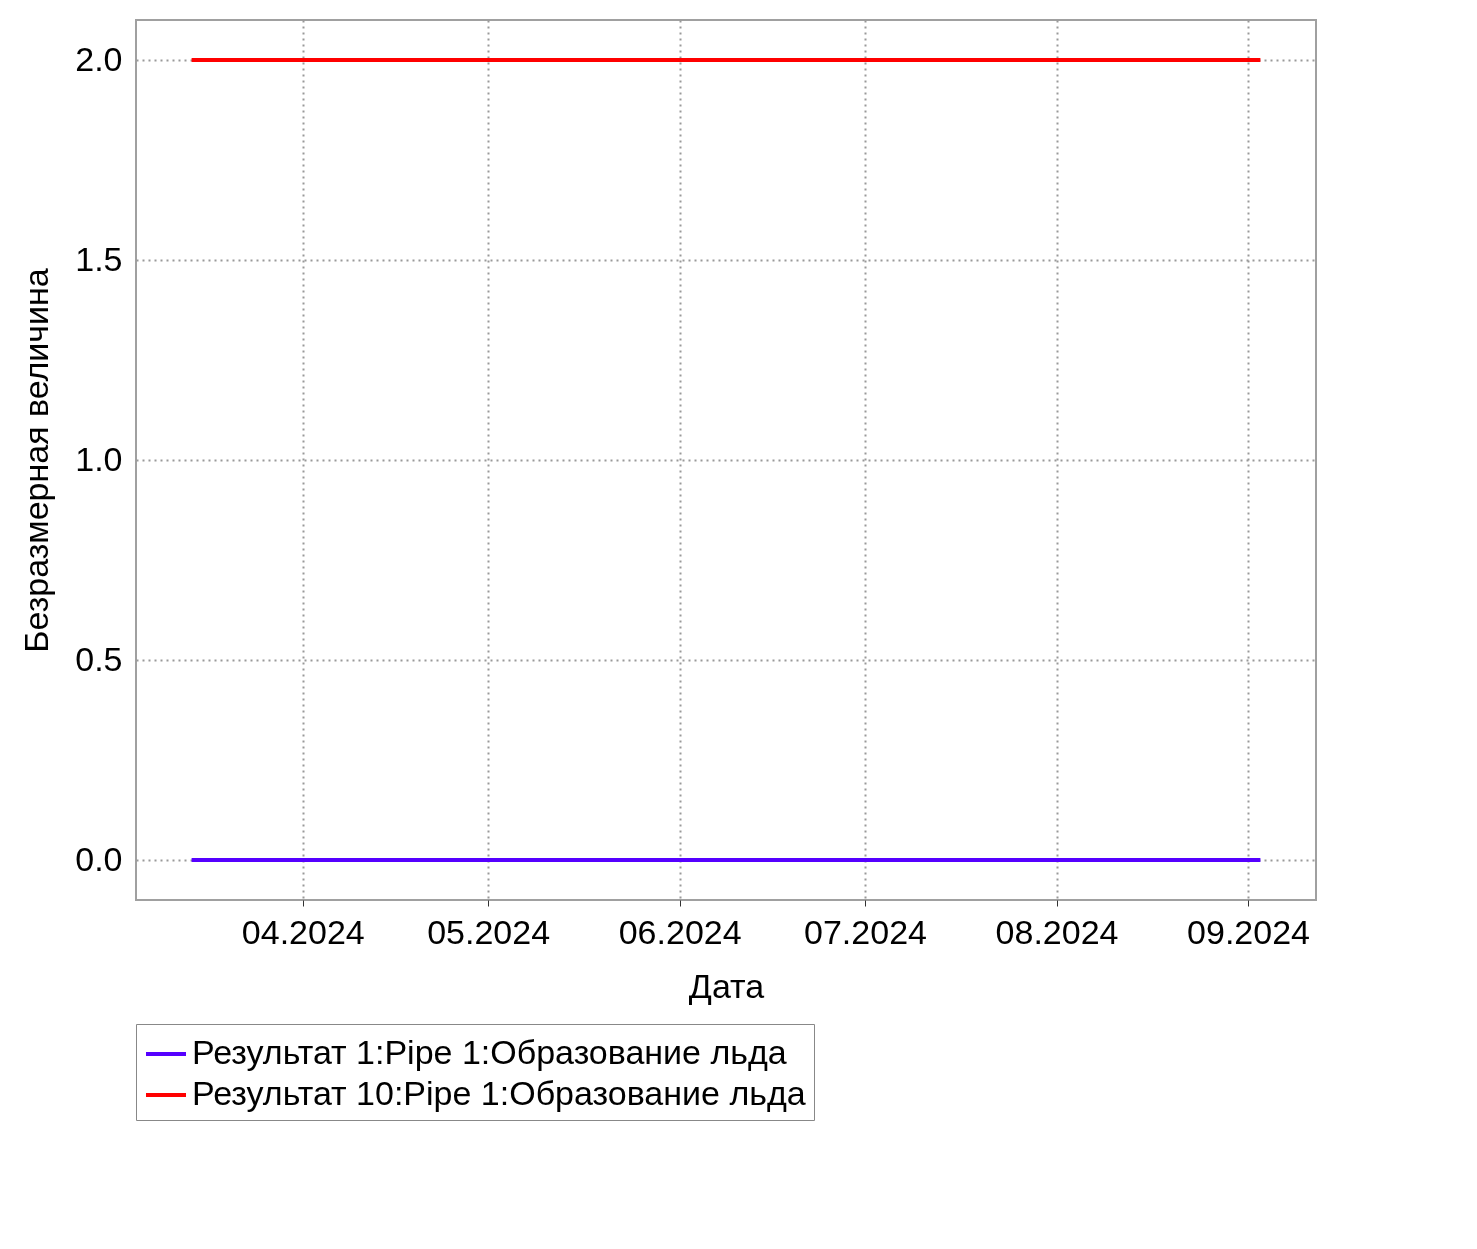 Image resolution: width=1477 pixels, height=1249 pixels. I want to click on y-axis-title: Безразмерная величина, so click(36, 460).